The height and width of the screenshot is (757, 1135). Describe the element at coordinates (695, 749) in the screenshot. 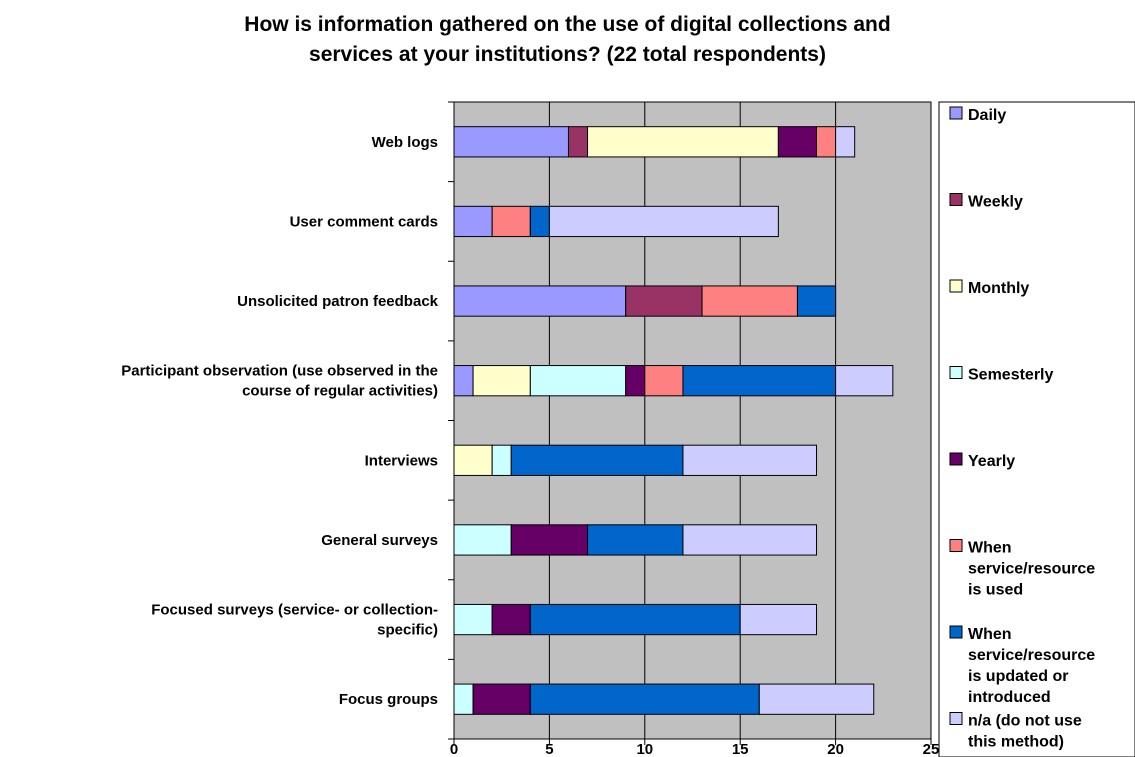

I see `tick-labels: 0 5 10 15 20 25` at that location.